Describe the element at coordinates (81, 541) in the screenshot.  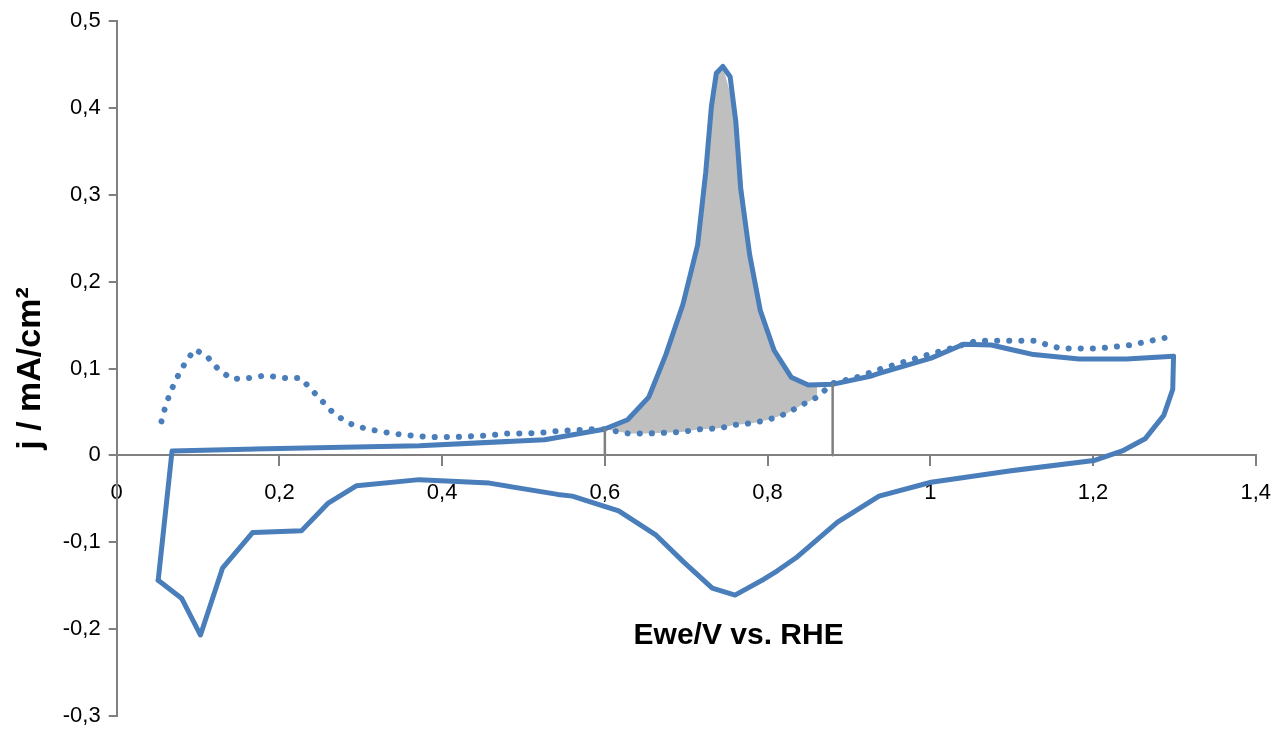
I see `y-tick-label: -0,1` at that location.